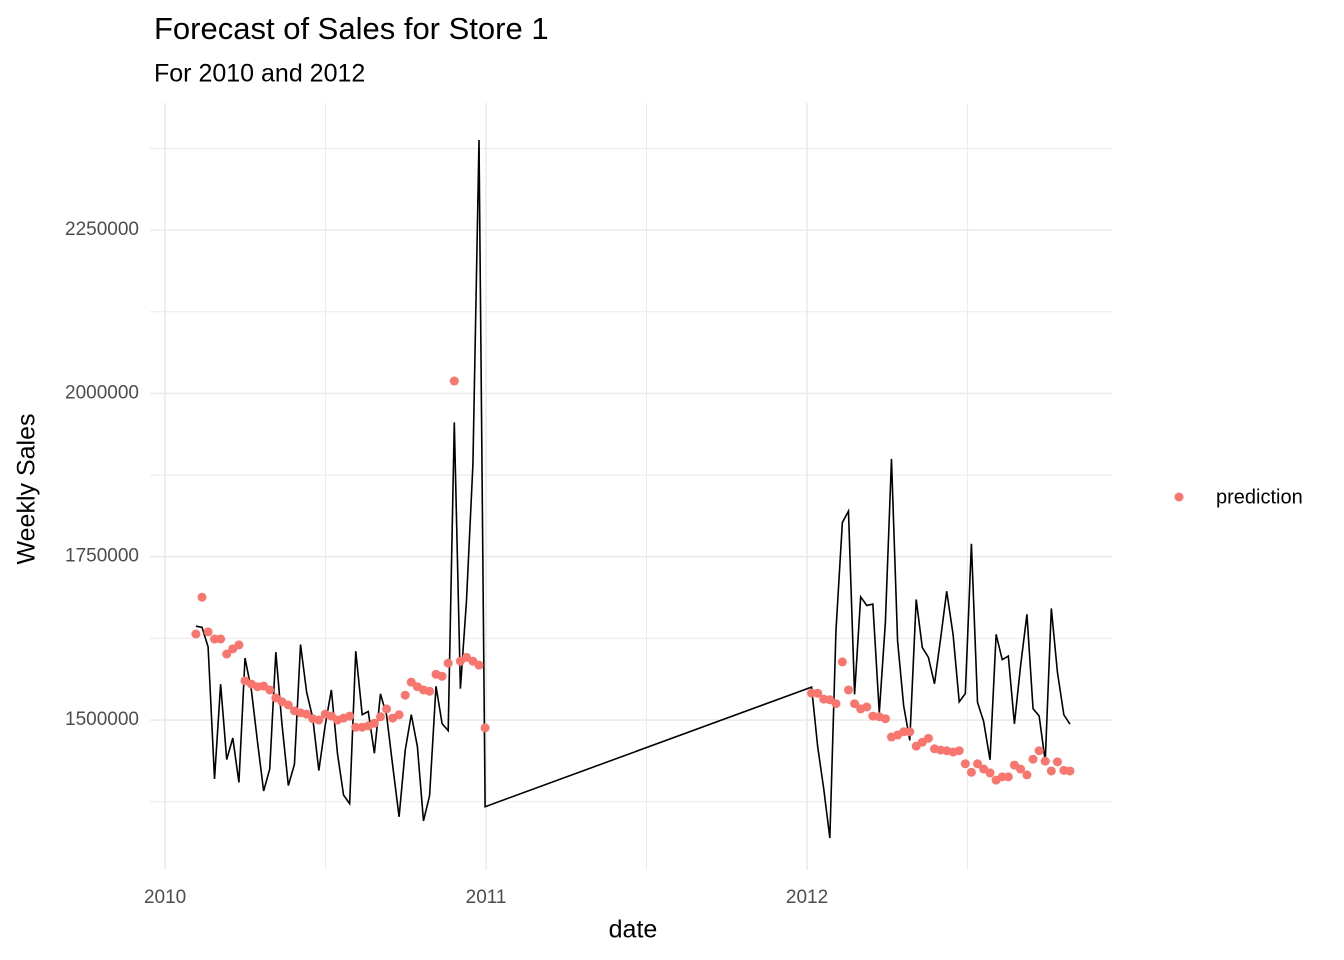 The width and height of the screenshot is (1344, 960). I want to click on x-tick-label: 2012, so click(807, 897).